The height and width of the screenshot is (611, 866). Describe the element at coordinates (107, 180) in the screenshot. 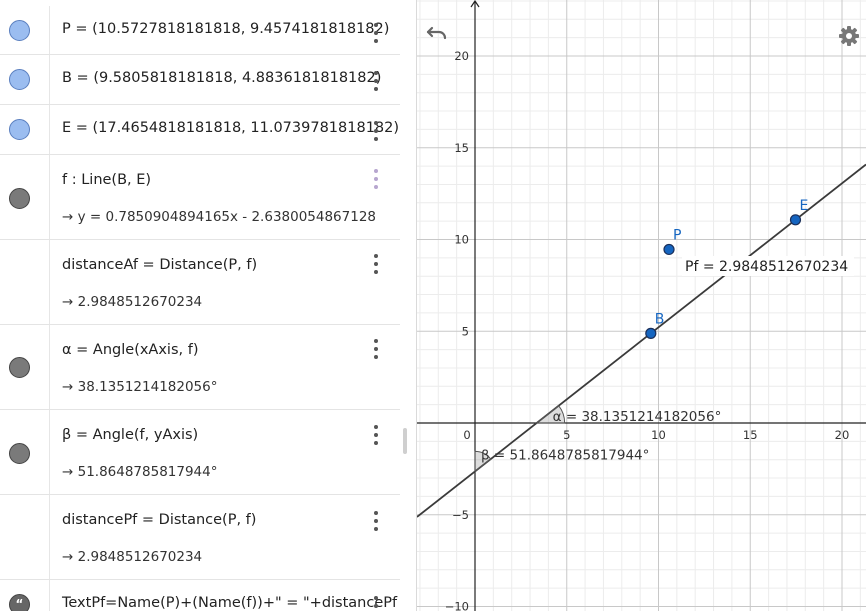

I see `definition-f: f : Line(B, E)` at that location.